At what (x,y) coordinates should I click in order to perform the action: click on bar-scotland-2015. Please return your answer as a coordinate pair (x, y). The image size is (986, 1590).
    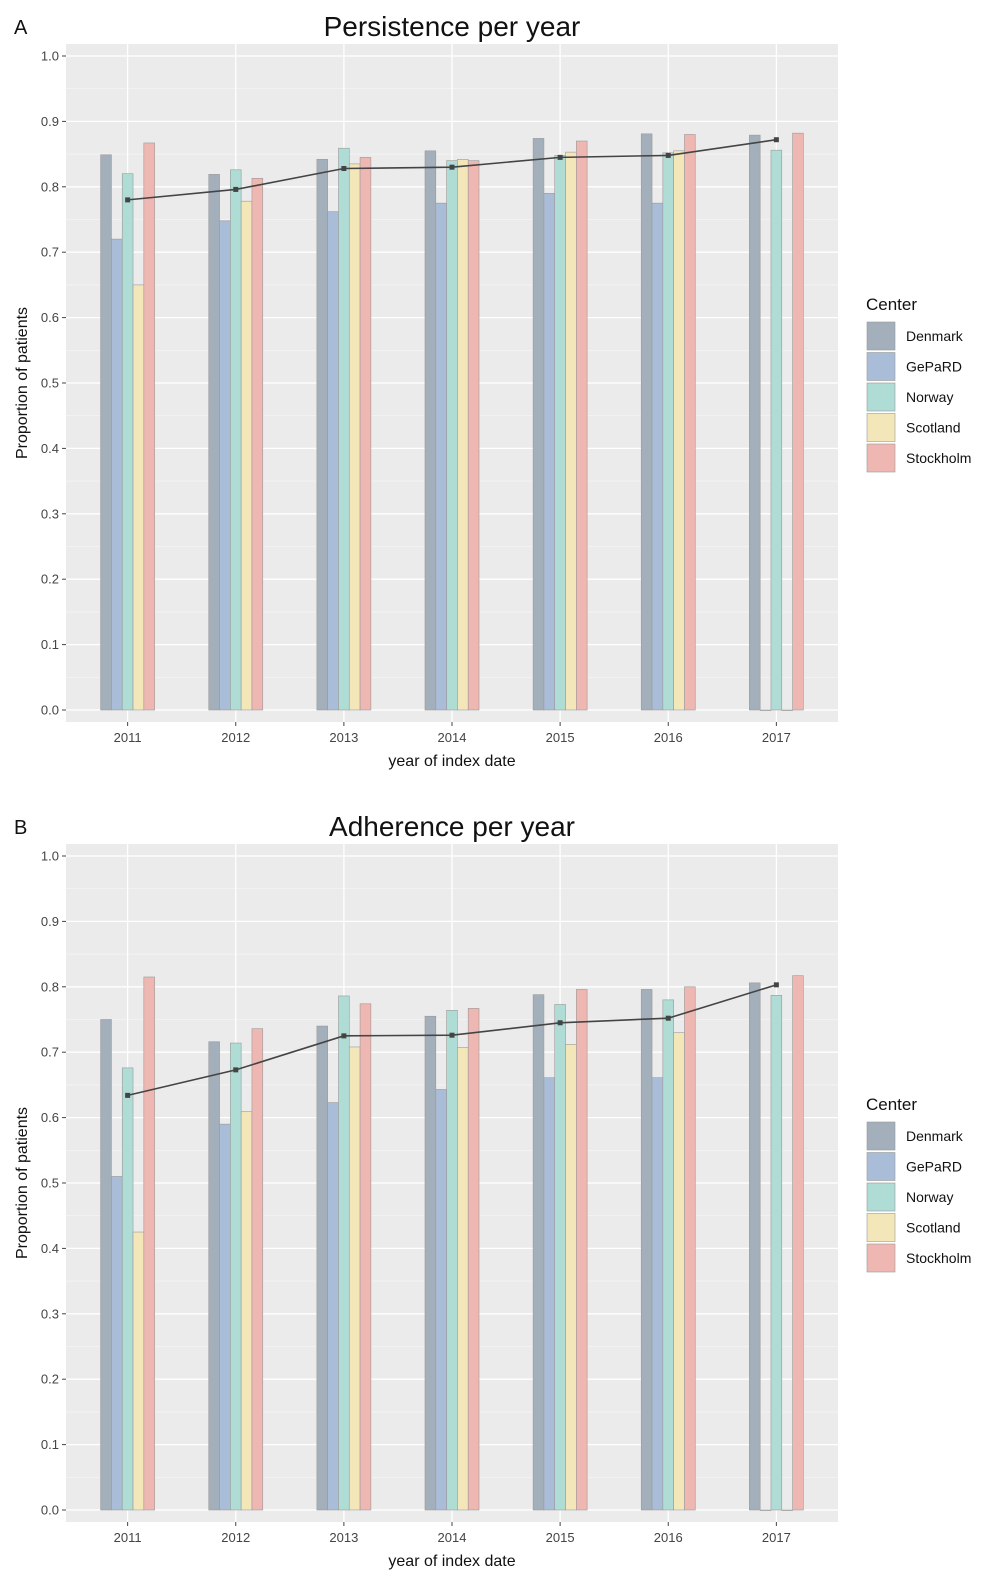
    Looking at the image, I should click on (571, 431).